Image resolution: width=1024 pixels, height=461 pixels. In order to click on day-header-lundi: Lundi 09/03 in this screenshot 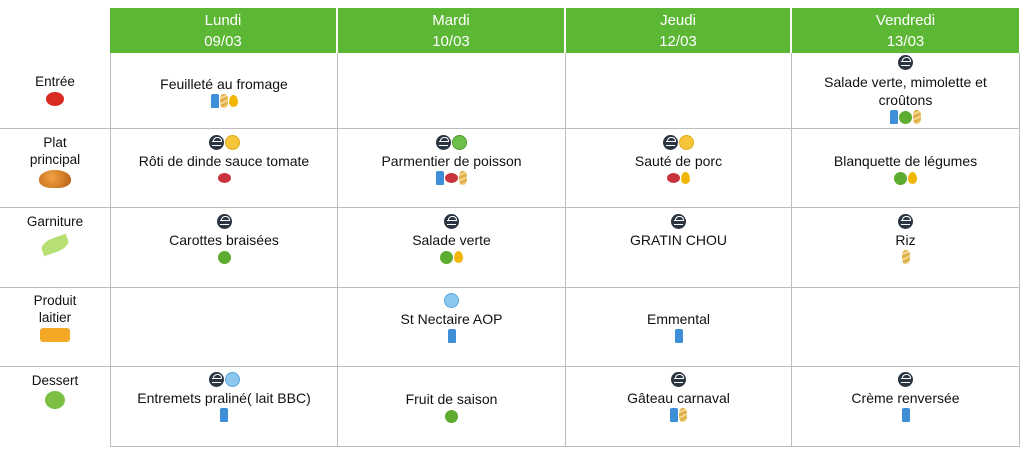, I will do `click(223, 30)`.